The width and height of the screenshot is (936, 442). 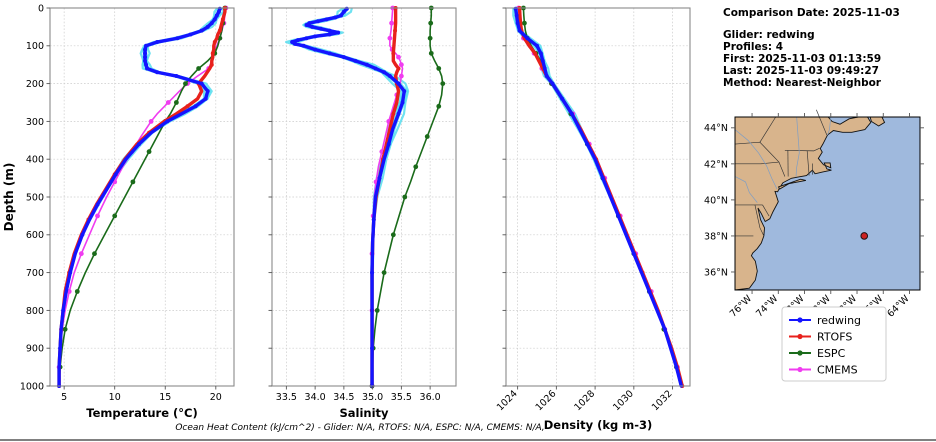 What do you see at coordinates (820, 337) in the screenshot?
I see `legend-item-rtofs: RTOFS` at bounding box center [820, 337].